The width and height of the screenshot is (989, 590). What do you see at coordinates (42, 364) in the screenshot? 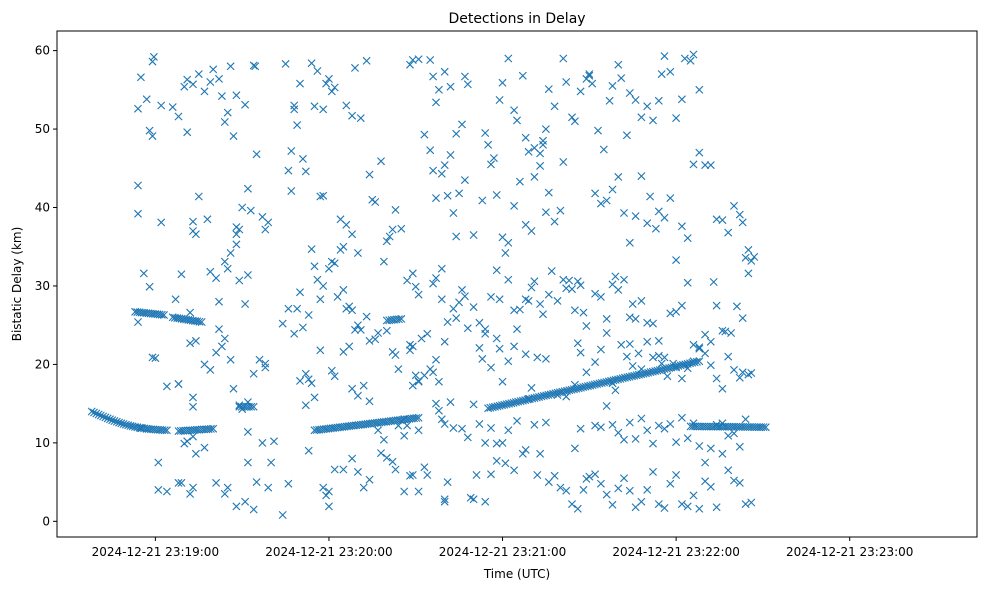
I see `y-tick-label: 20` at bounding box center [42, 364].